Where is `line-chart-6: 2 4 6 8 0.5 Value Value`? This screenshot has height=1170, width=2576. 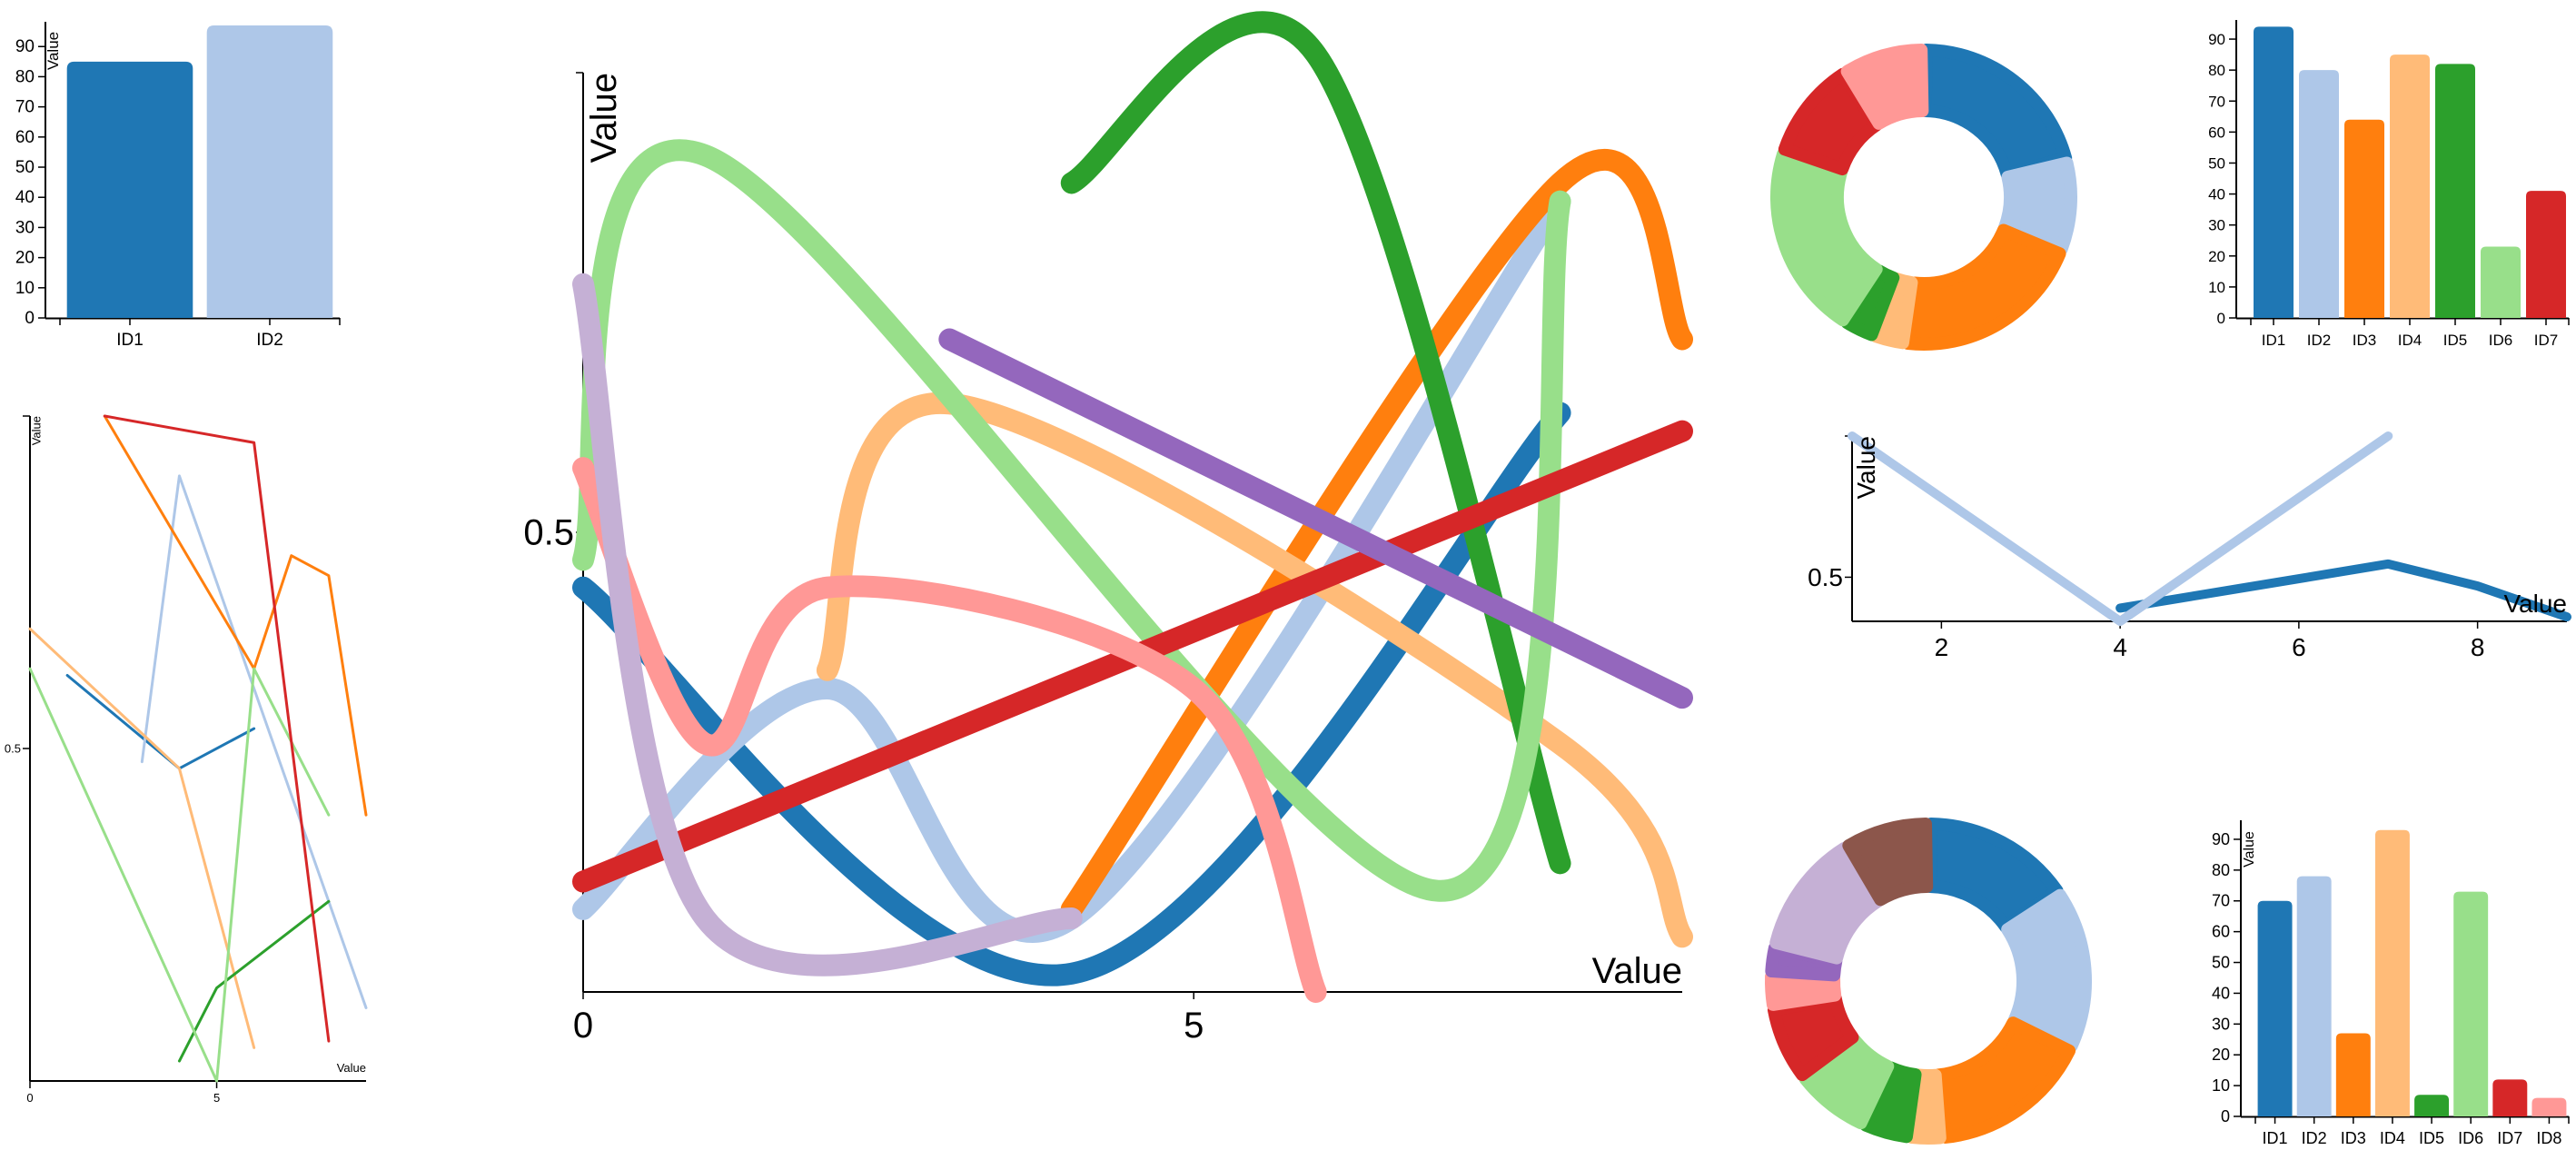 line-chart-6: 2 4 6 8 0.5 Value Value is located at coordinates (2189, 546).